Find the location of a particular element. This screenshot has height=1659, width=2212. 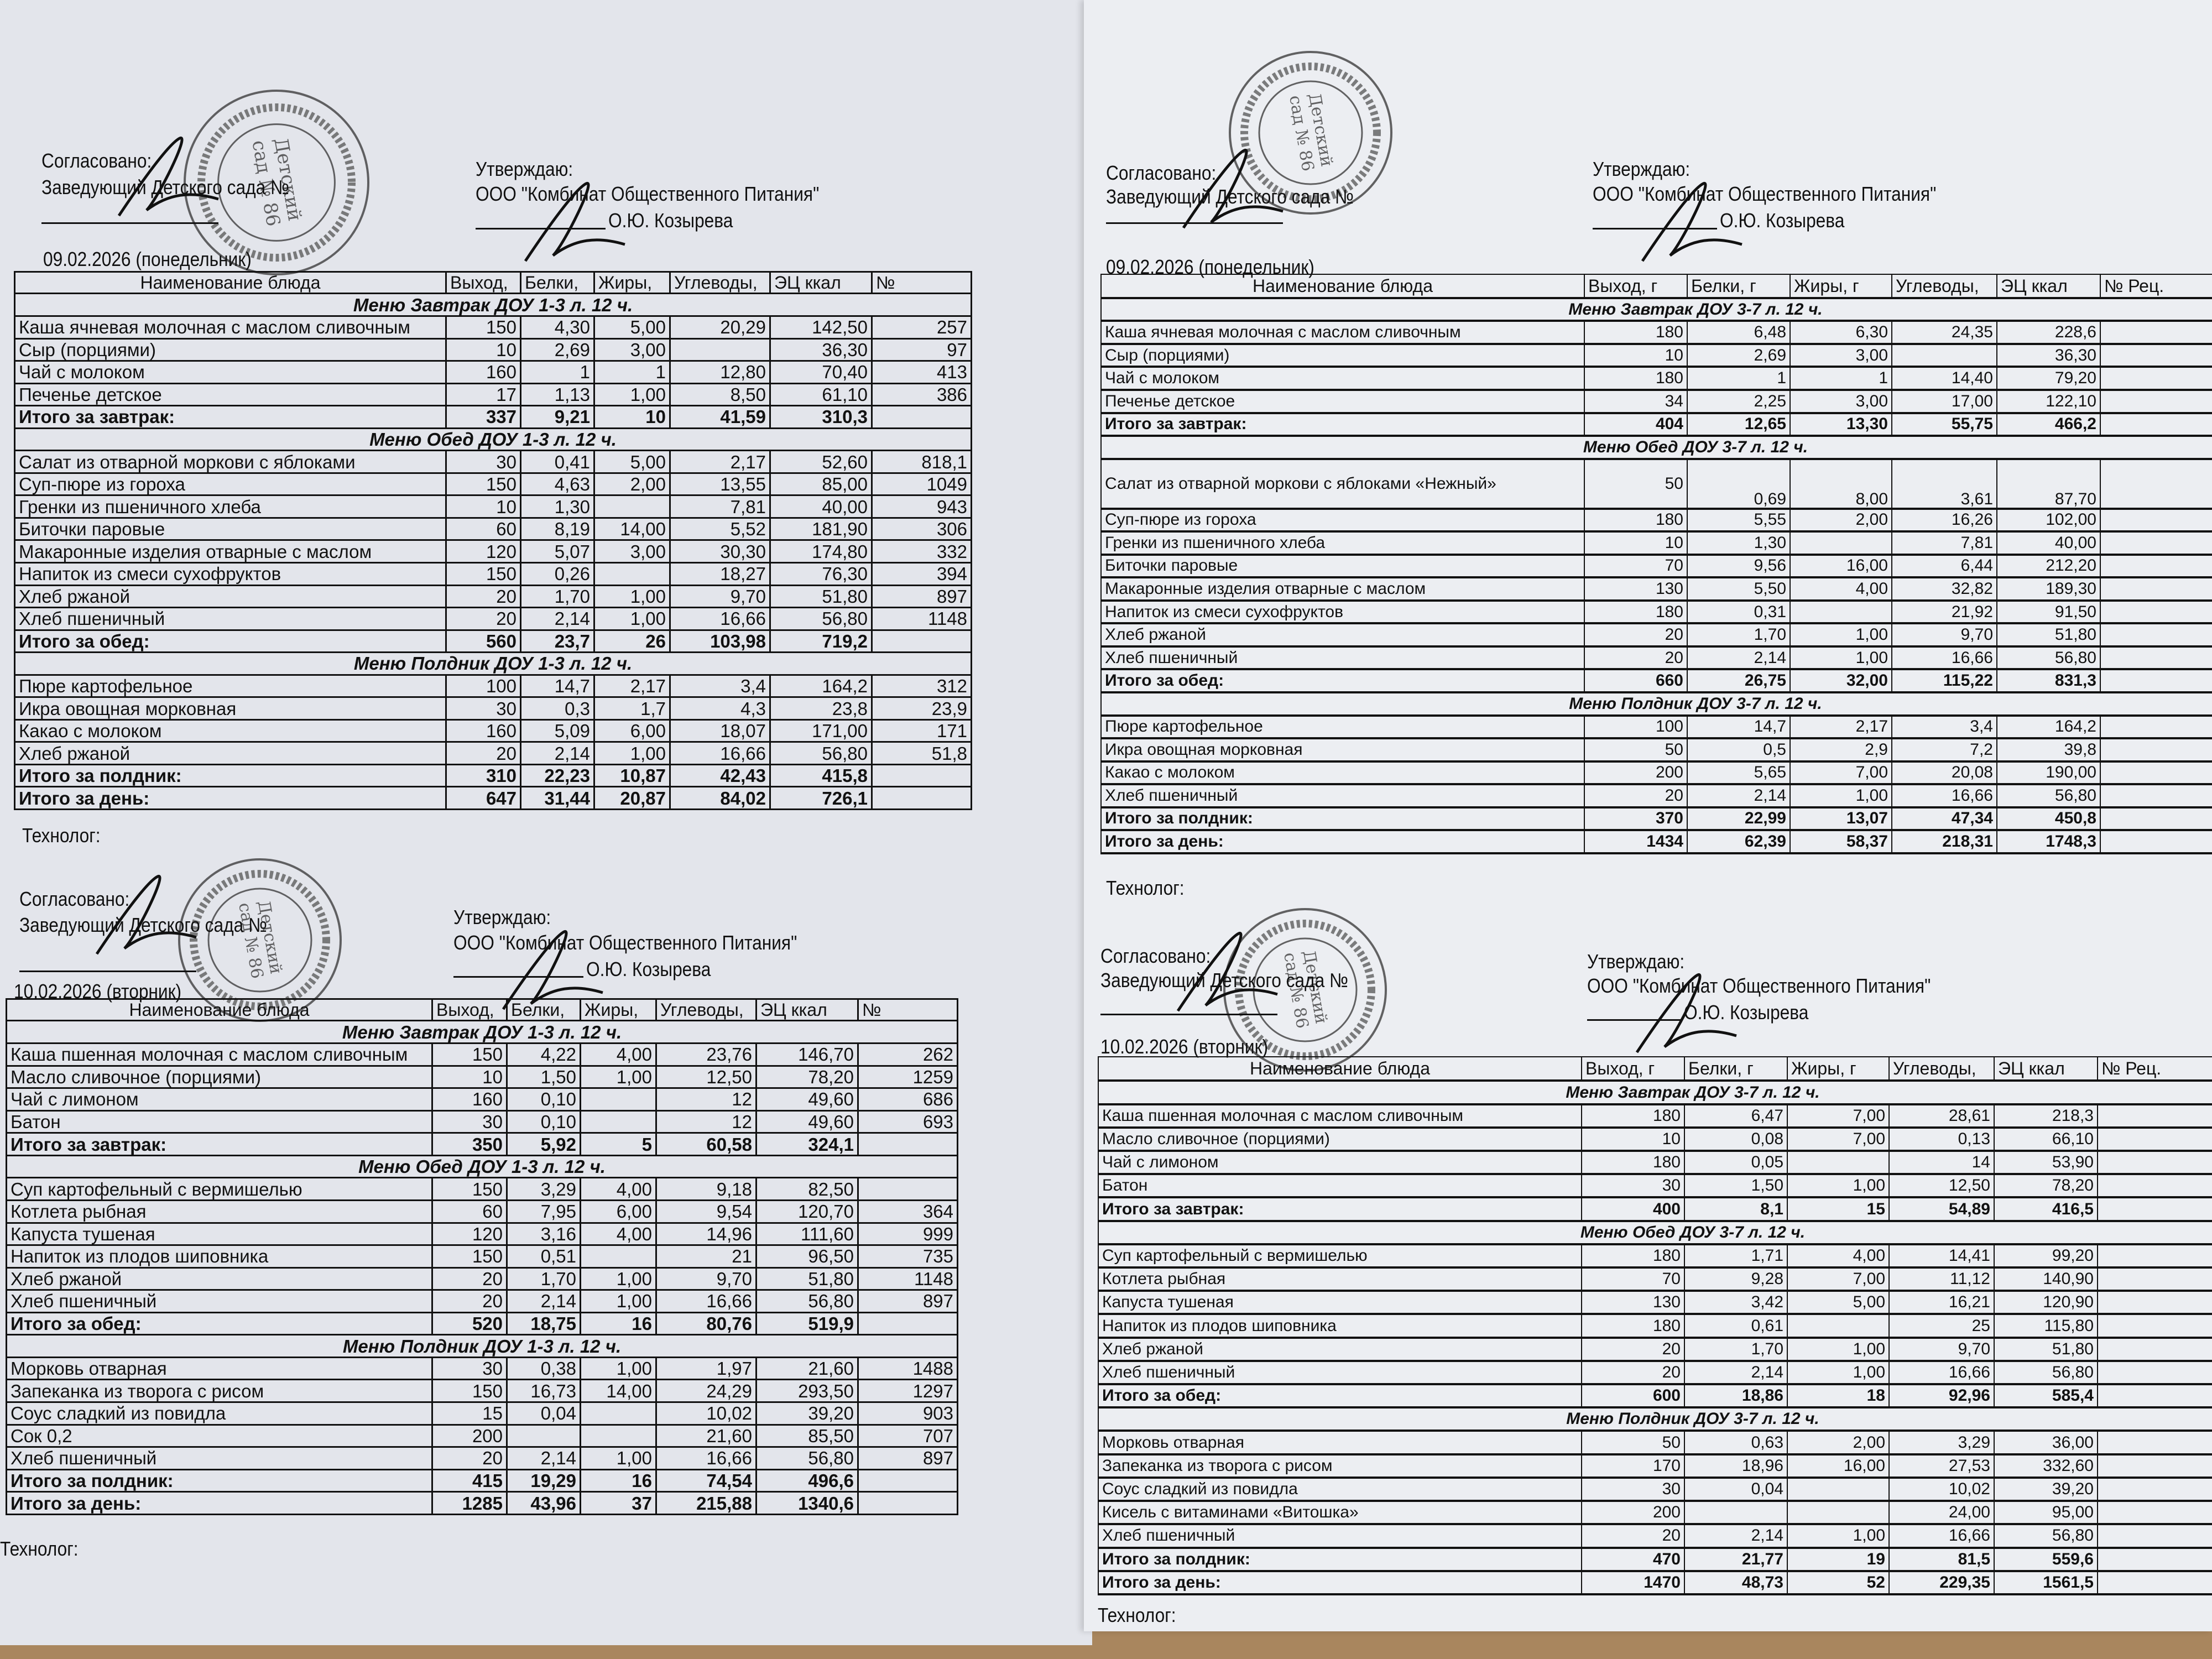

table-row: Печенье детское 17 1,13 1,00 8,50 61,10 386 is located at coordinates (493, 394).